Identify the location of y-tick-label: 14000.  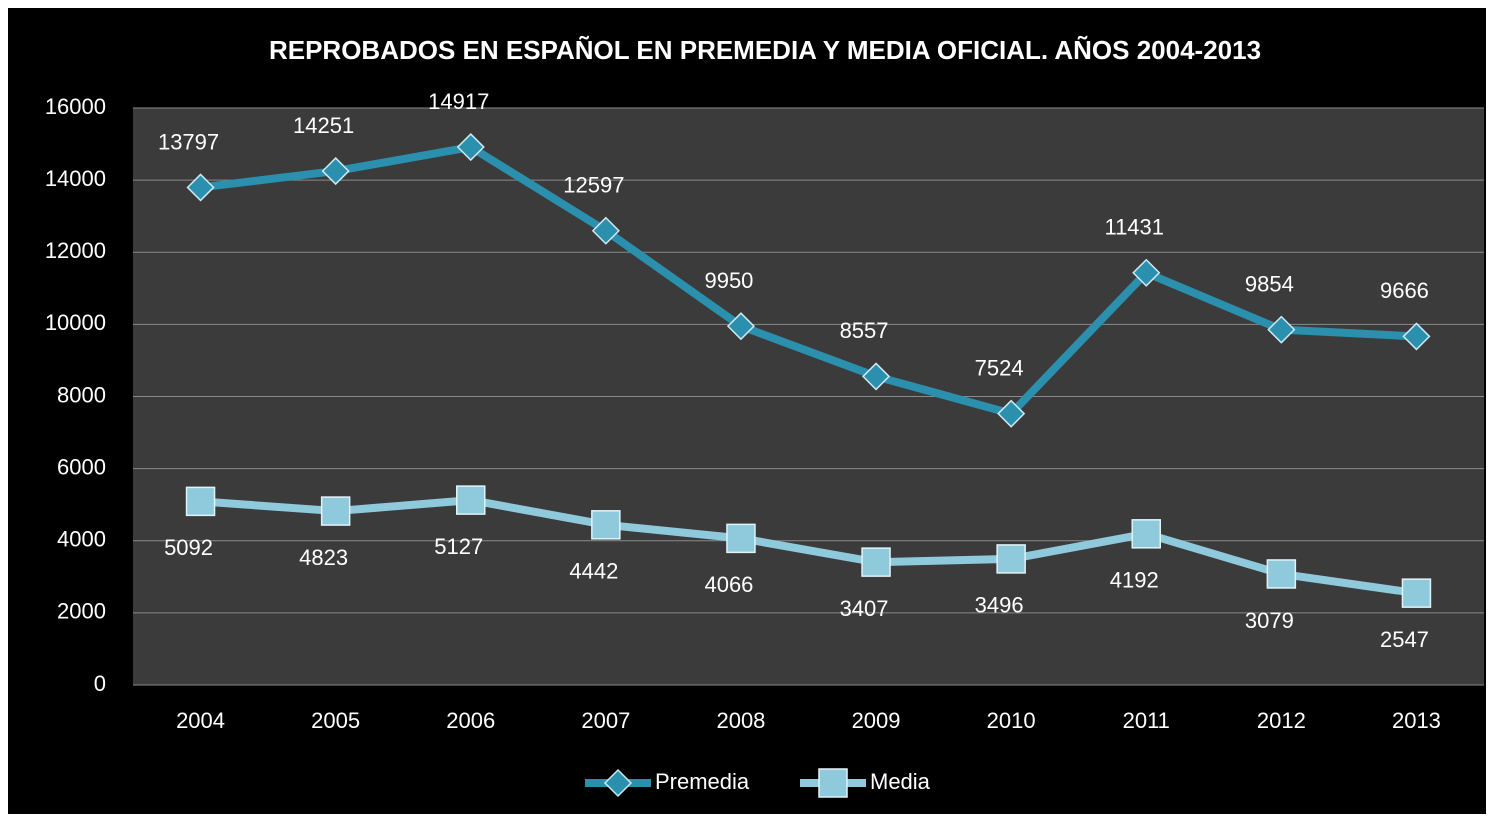
(75, 178).